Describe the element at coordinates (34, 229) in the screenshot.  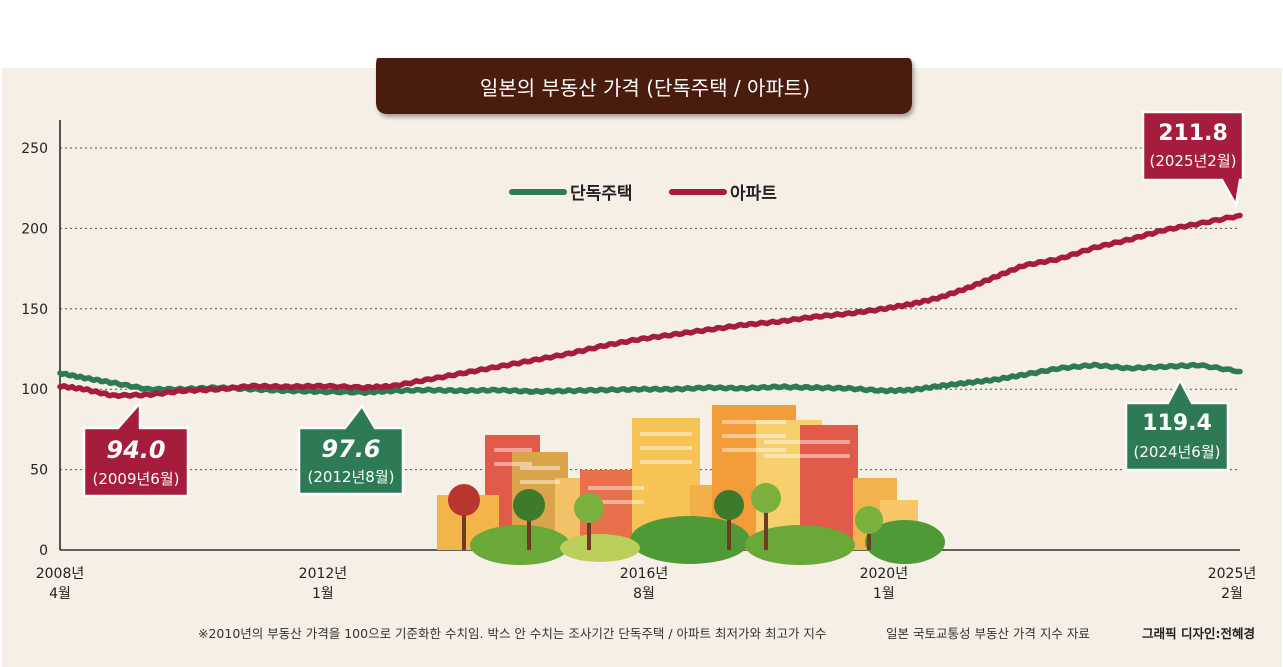
I see `y-tick-label: 200` at that location.